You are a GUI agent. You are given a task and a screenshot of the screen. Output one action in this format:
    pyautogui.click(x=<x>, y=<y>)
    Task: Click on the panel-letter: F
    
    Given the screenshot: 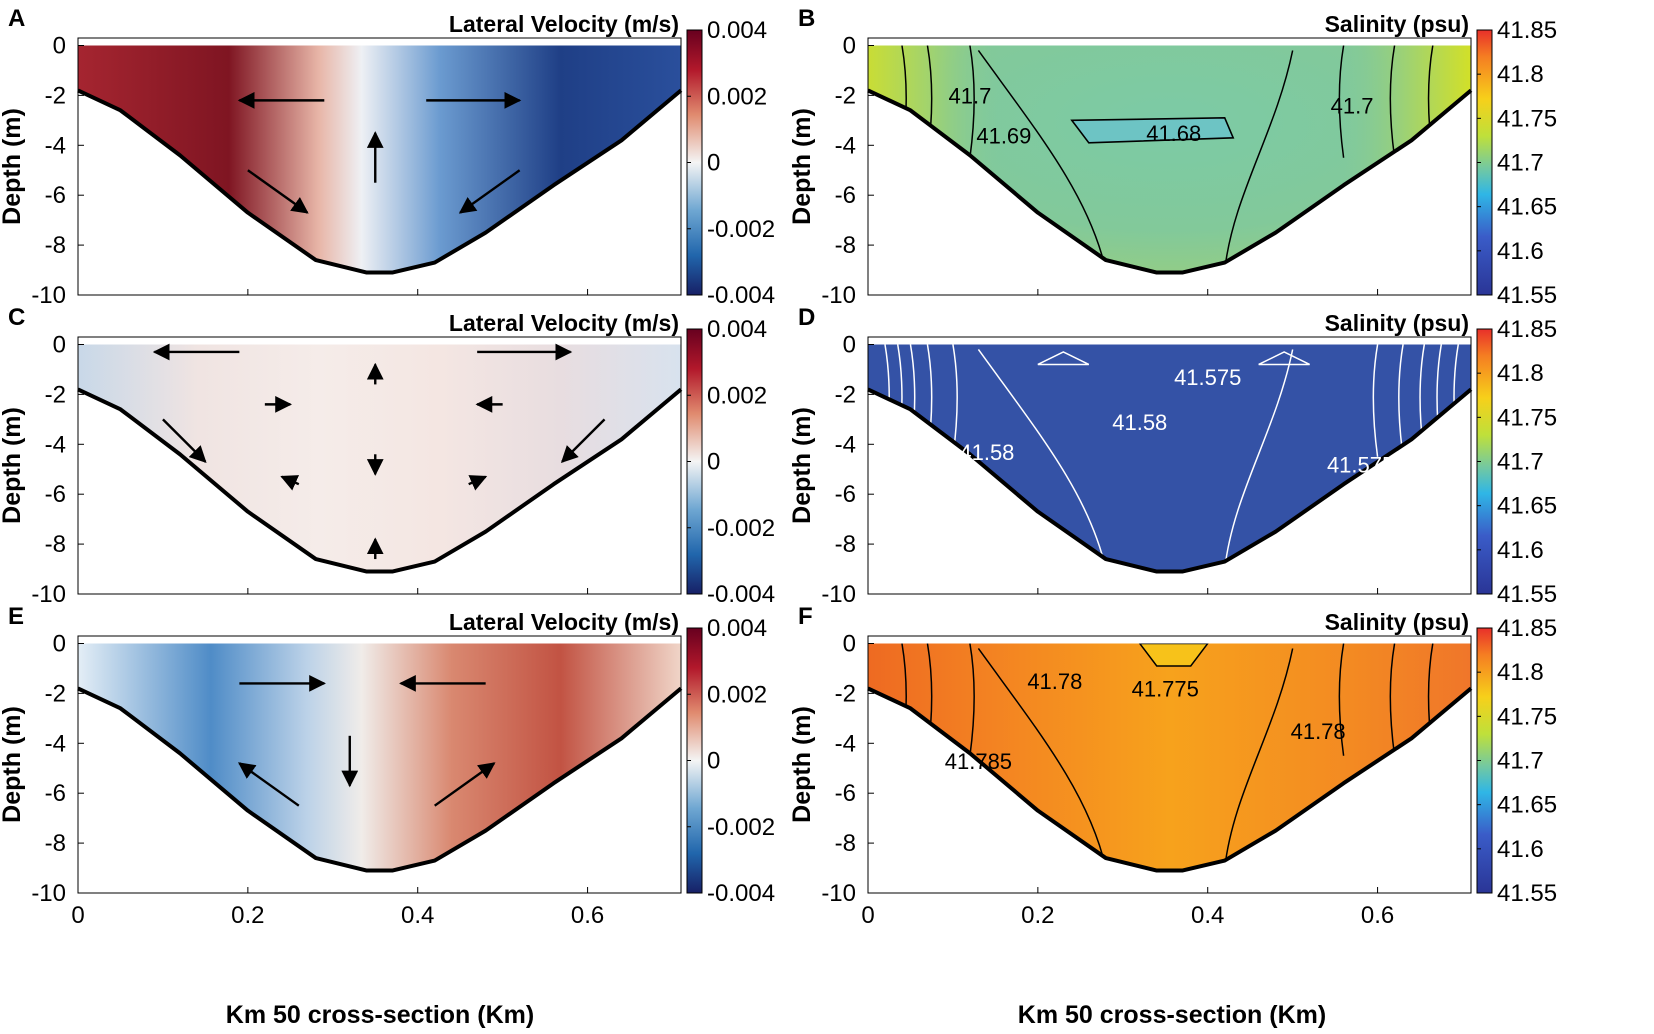 What is the action you would take?
    pyautogui.click(x=805, y=616)
    